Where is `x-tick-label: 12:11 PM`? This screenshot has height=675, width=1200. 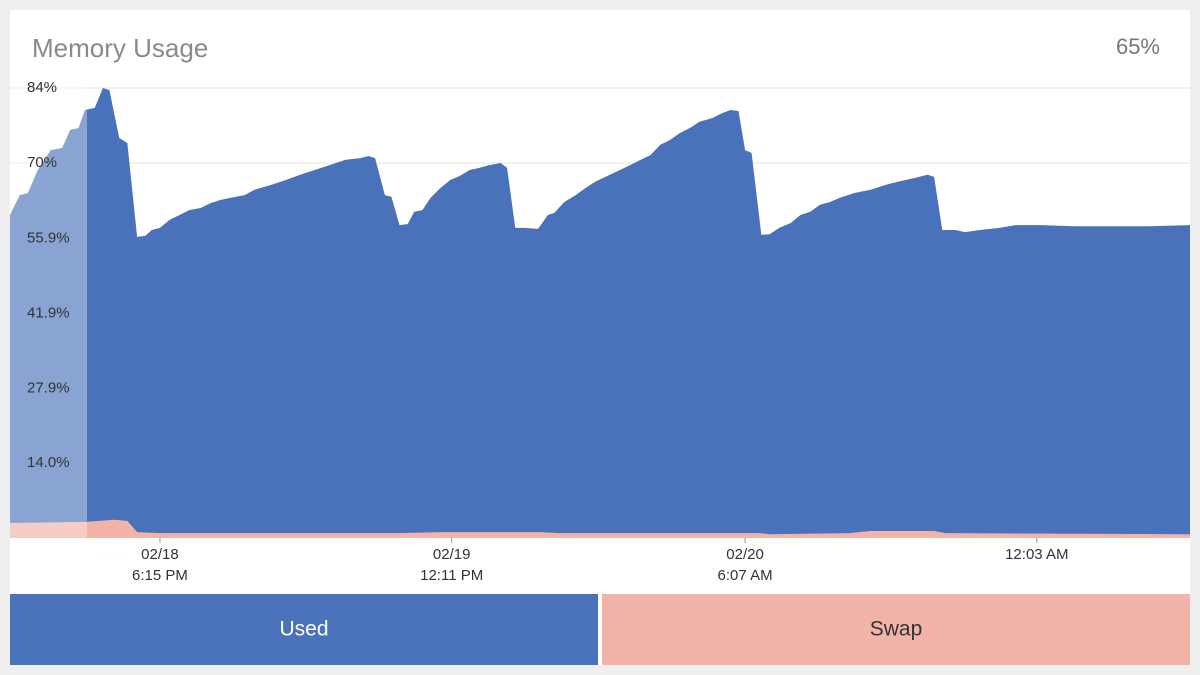 x-tick-label: 12:11 PM is located at coordinates (451, 575).